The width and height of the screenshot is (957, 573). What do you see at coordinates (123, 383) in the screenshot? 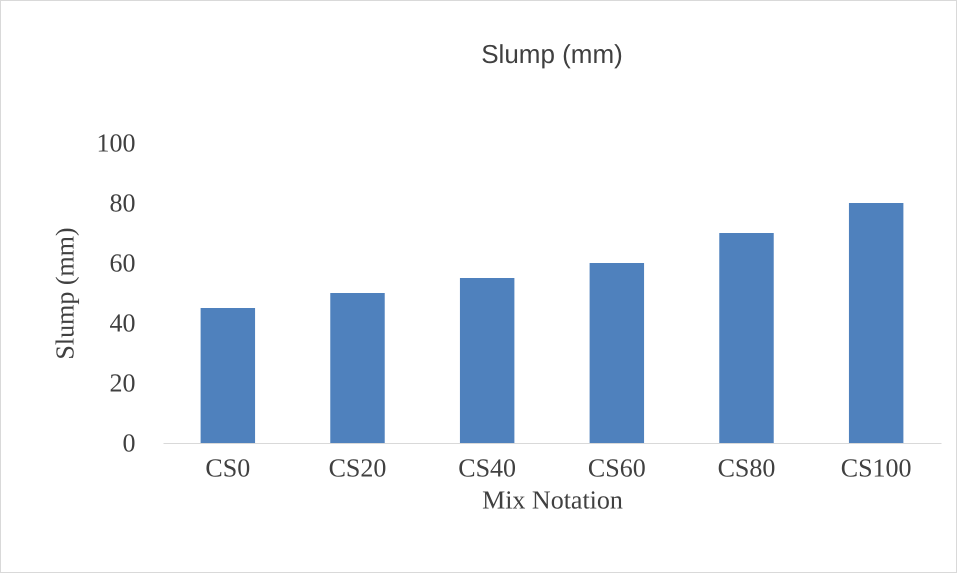
I see `y-tick-label: 20` at bounding box center [123, 383].